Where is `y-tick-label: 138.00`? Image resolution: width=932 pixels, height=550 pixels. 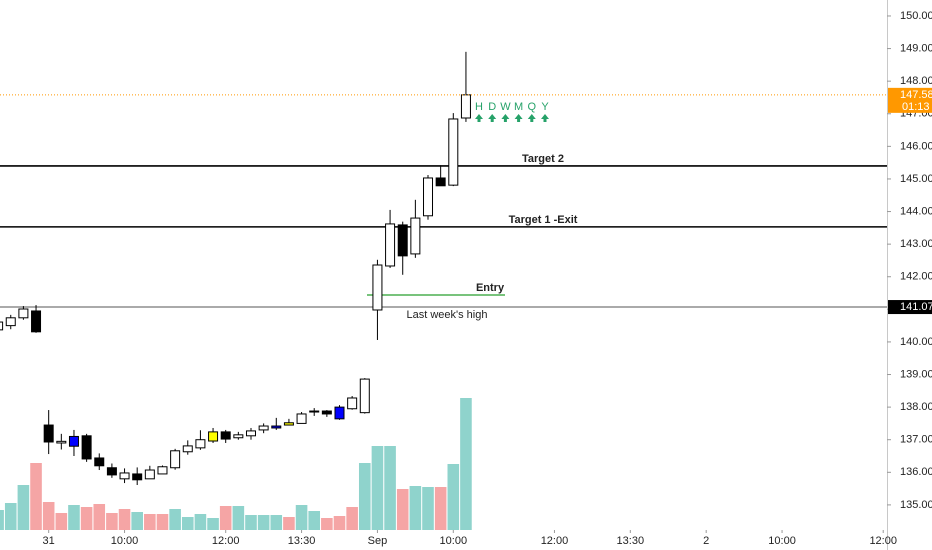 y-tick-label: 138.00 is located at coordinates (916, 407).